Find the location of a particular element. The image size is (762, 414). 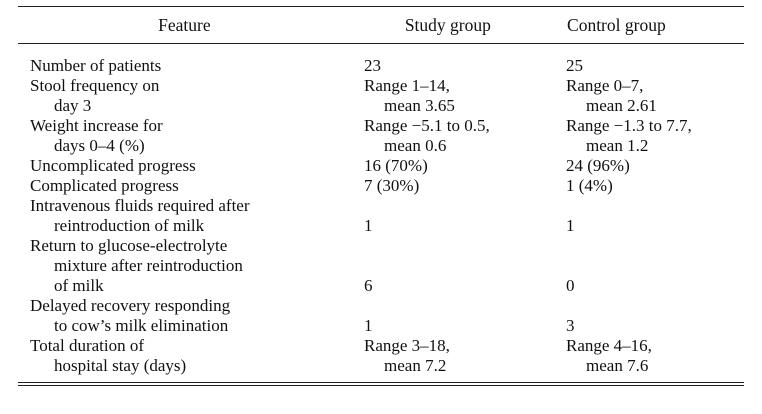

control-cell: 1 is located at coordinates (652, 216).